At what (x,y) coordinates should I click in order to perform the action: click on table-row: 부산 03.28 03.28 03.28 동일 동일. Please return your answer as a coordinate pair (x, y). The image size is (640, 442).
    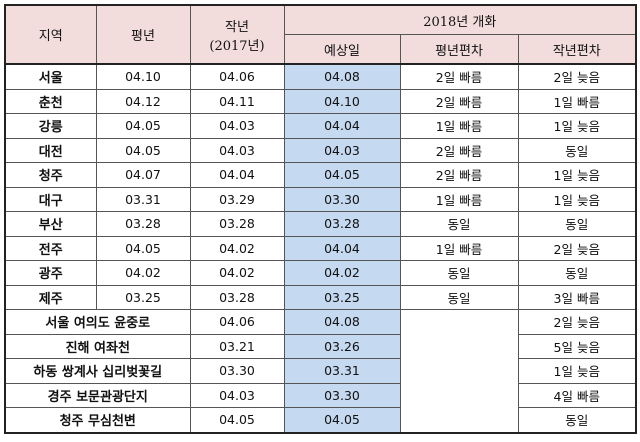
    Looking at the image, I should click on (320, 224).